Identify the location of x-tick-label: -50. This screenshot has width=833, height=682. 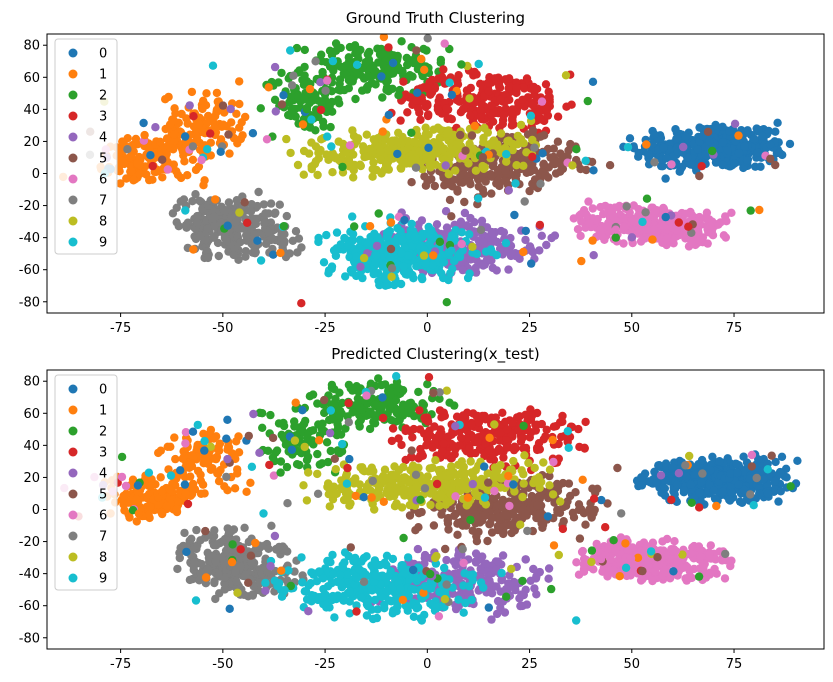
(222, 328).